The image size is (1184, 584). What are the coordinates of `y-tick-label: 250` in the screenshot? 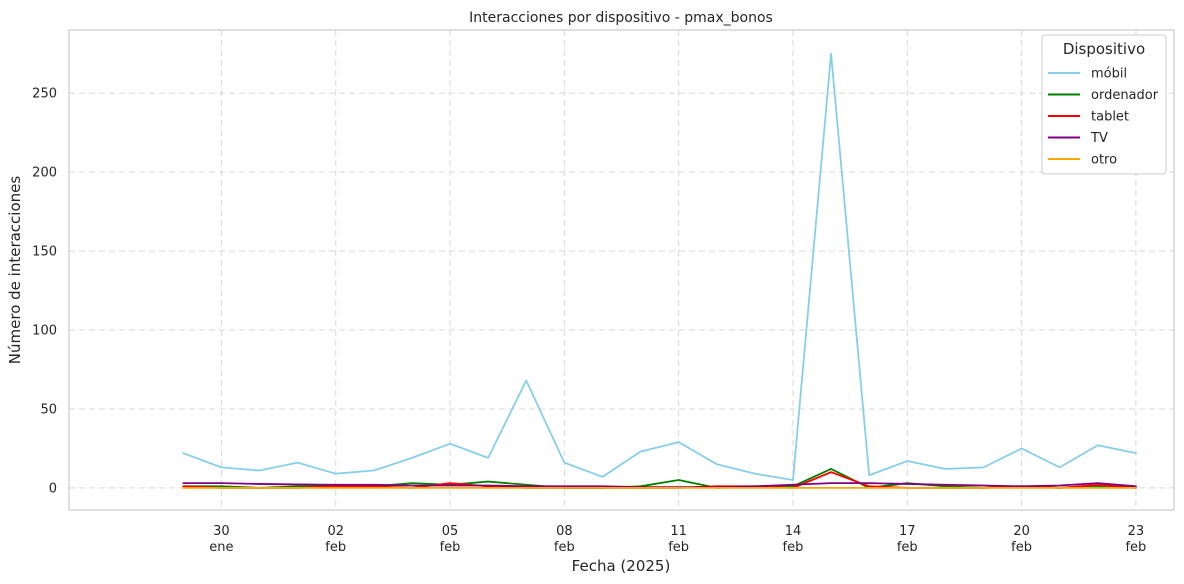 It's located at (44, 94).